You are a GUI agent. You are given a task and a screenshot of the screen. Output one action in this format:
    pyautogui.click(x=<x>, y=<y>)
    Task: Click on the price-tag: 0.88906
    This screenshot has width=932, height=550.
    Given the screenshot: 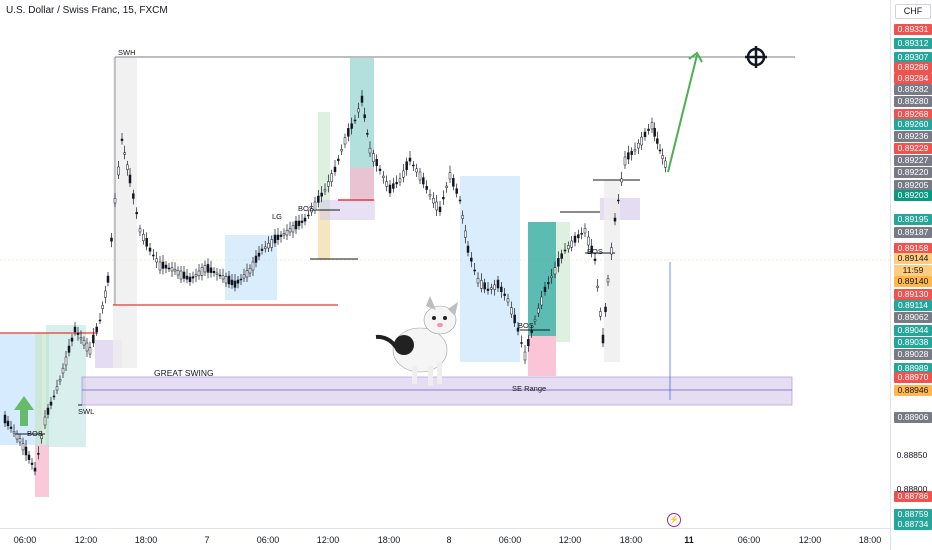 What is the action you would take?
    pyautogui.click(x=913, y=417)
    